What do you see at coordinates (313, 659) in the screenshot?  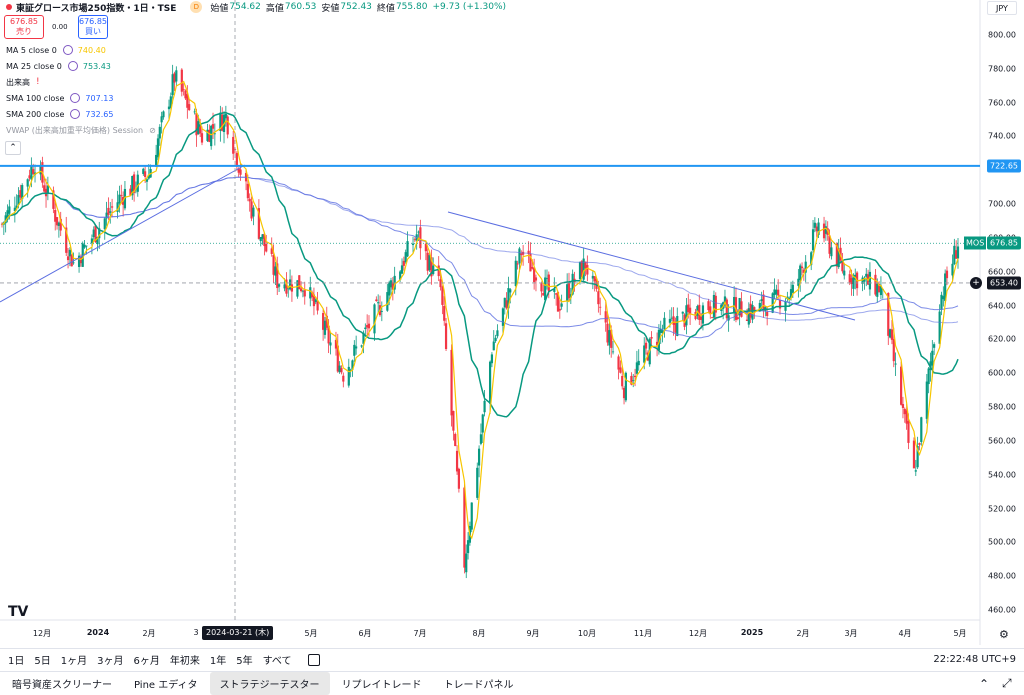 I see `calendar-icon` at bounding box center [313, 659].